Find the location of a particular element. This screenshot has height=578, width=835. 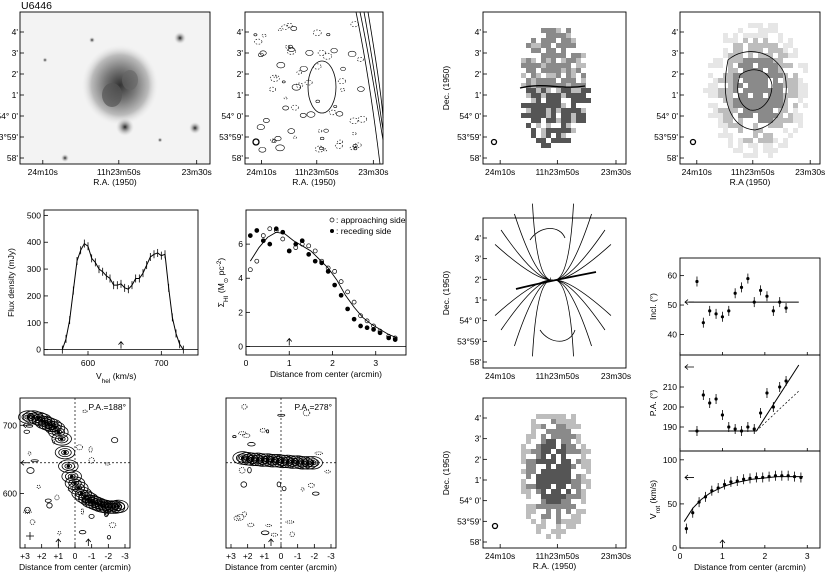

y-tick-label: 0 is located at coordinates (38, 350).